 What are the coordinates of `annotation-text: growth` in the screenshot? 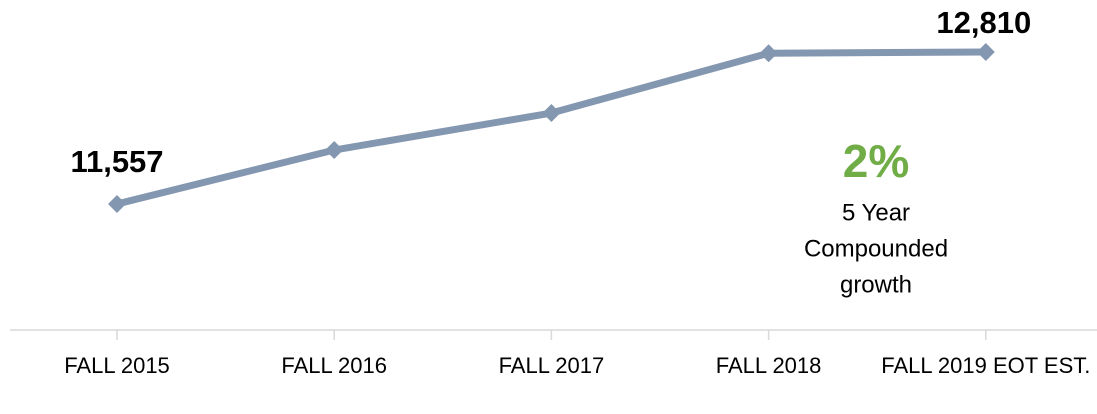 It's located at (876, 284).